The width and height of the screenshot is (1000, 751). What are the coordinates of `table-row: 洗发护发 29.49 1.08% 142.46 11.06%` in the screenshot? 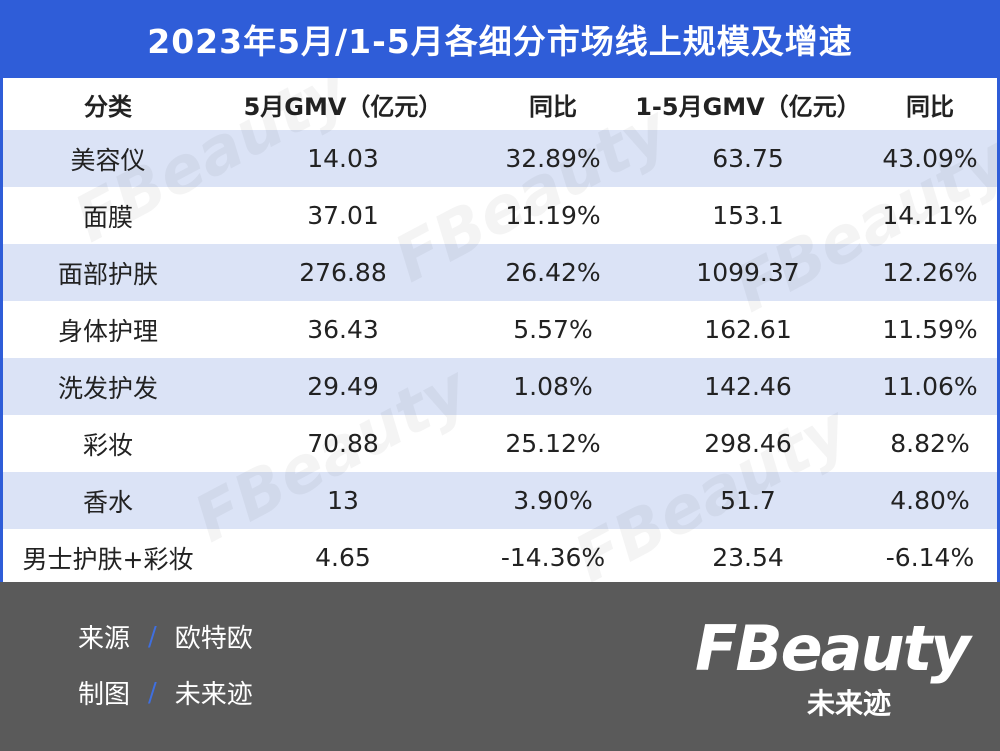 It's located at (500, 386).